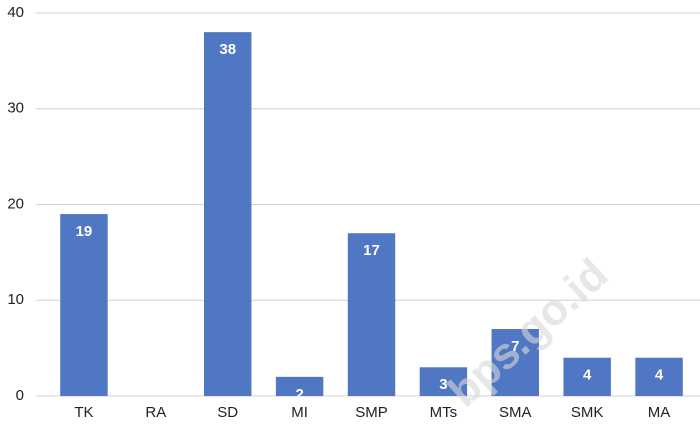 The width and height of the screenshot is (700, 427). I want to click on x-tick-label: RA, so click(155, 412).